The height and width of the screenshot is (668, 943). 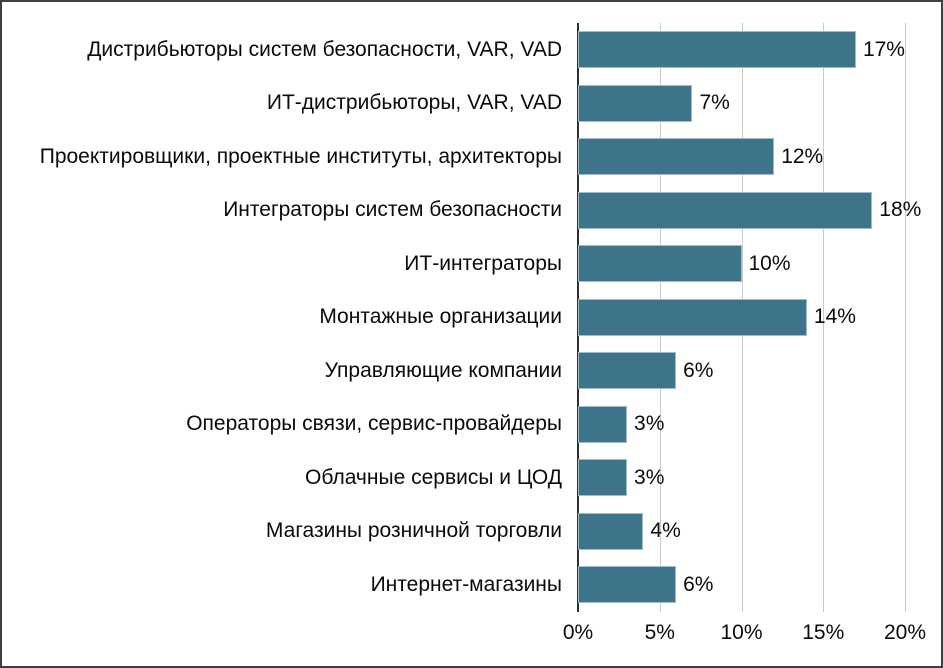 What do you see at coordinates (823, 632) in the screenshot?
I see `x-tick-label: 15%` at bounding box center [823, 632].